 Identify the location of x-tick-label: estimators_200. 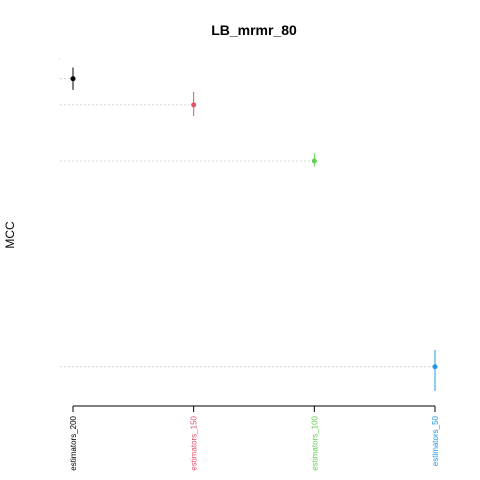
(73, 442).